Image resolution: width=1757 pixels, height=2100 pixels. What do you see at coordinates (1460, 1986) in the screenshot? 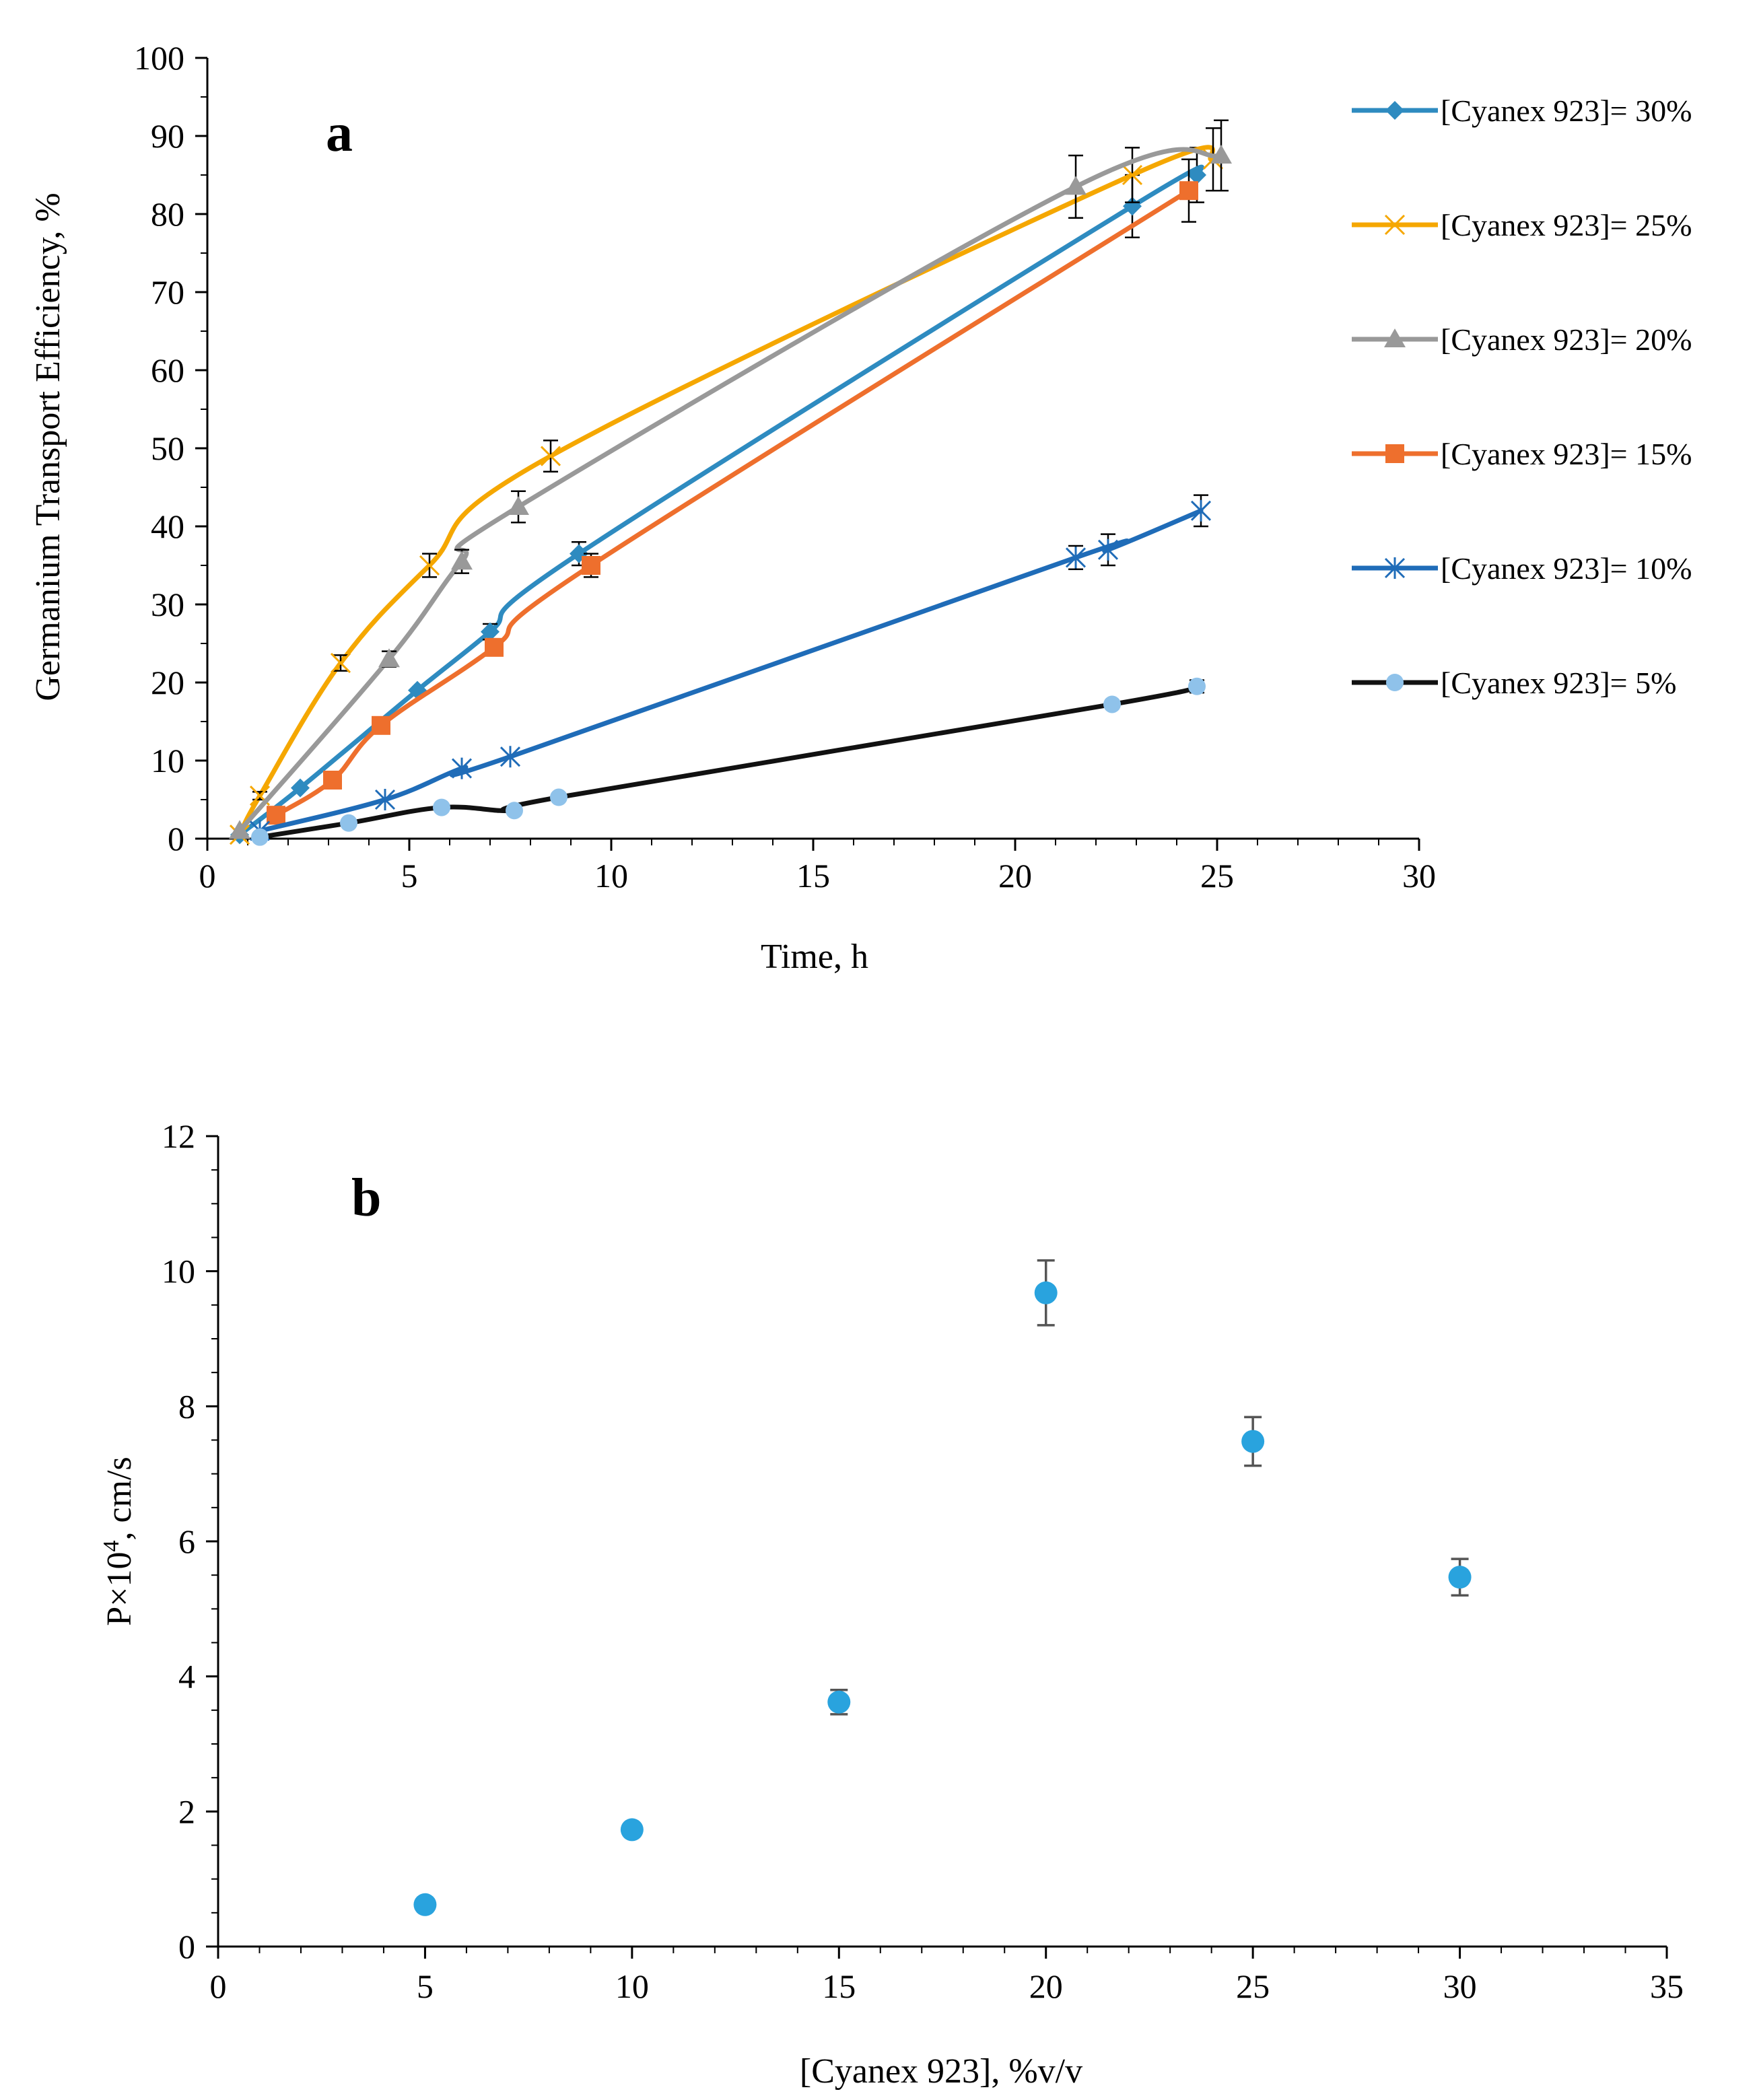
I see `panel-b-x-tick-label: 30` at bounding box center [1460, 1986].